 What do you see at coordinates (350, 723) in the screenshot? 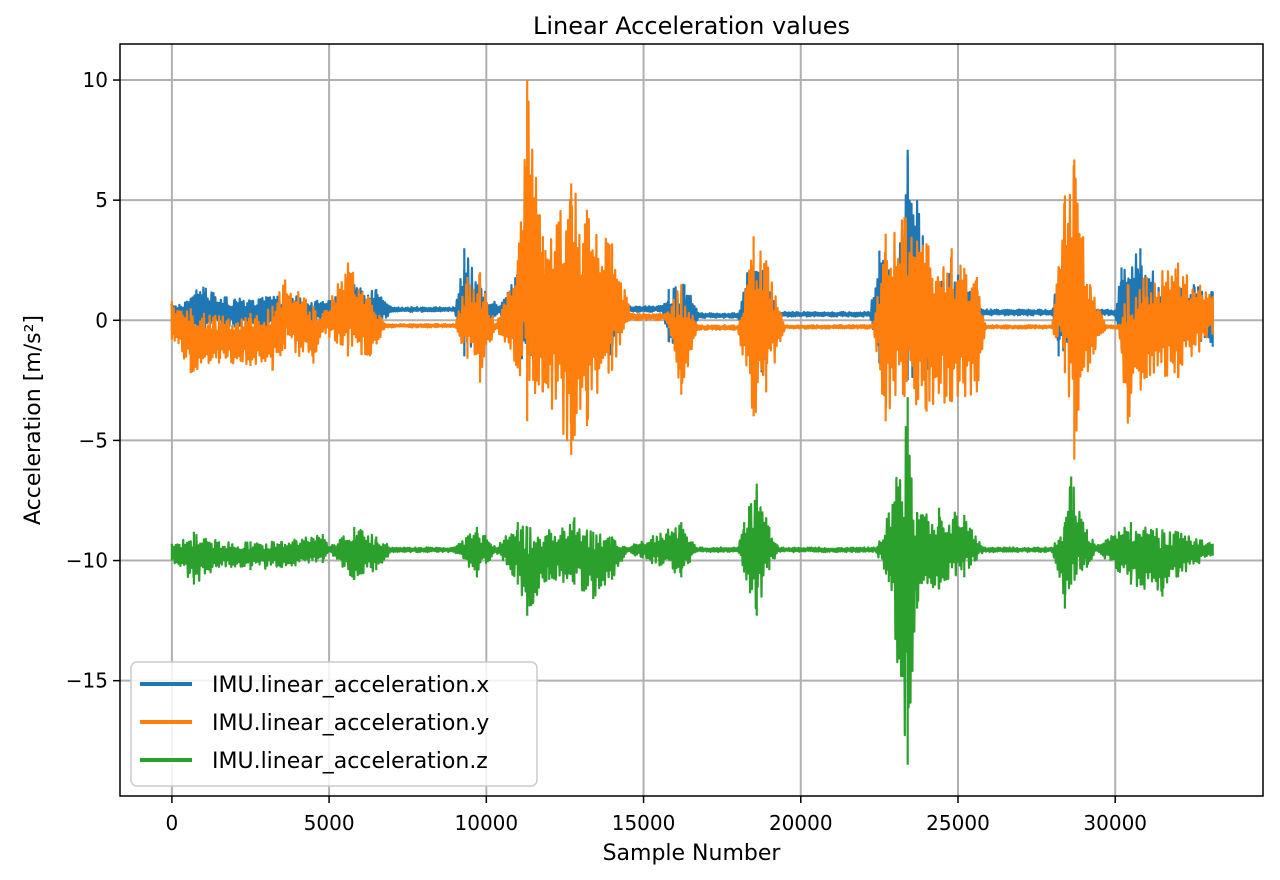
I see `legend-label: IMU.linear_acceleration.y` at bounding box center [350, 723].